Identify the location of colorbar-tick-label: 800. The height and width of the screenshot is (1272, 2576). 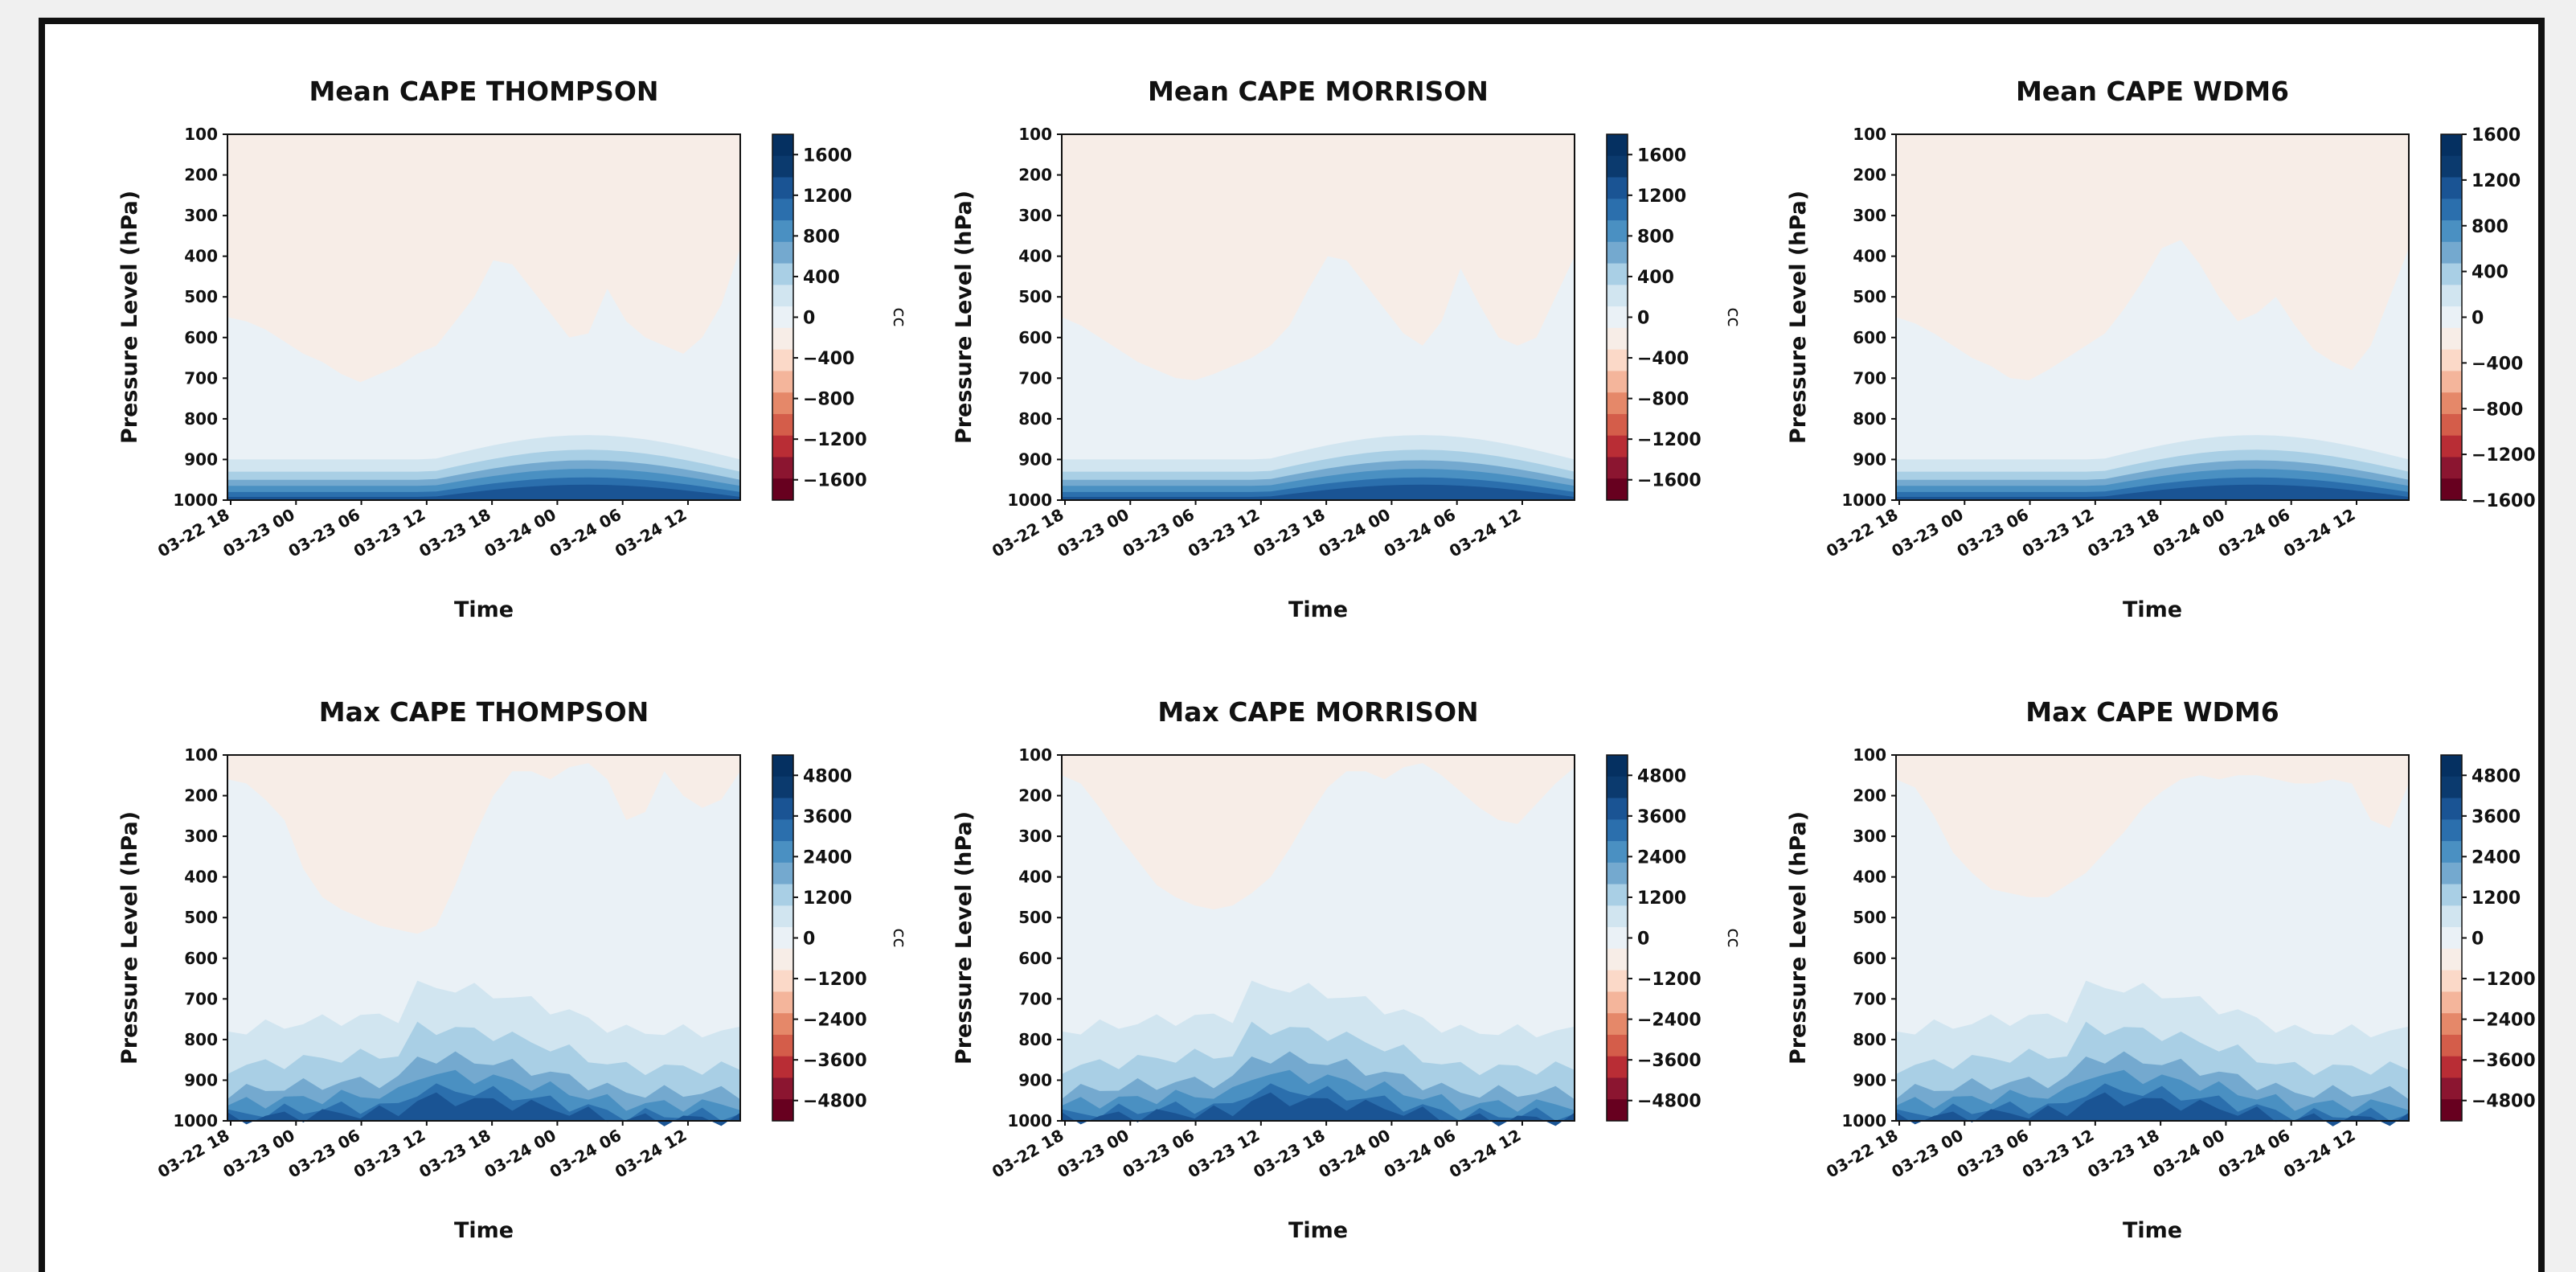
(1655, 237).